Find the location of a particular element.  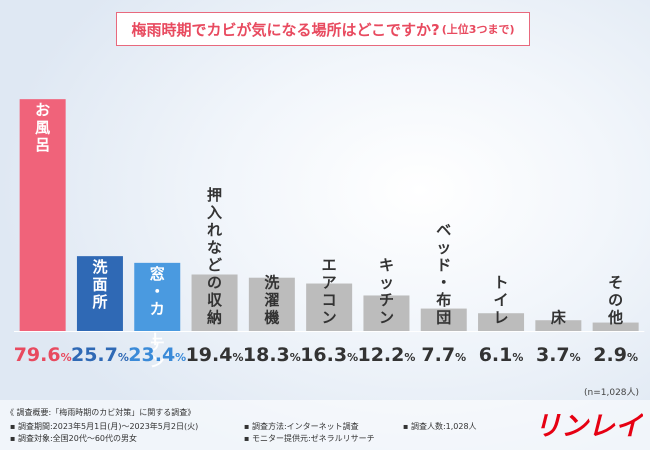

brand-logo-text: リンレイ is located at coordinates (588, 426).